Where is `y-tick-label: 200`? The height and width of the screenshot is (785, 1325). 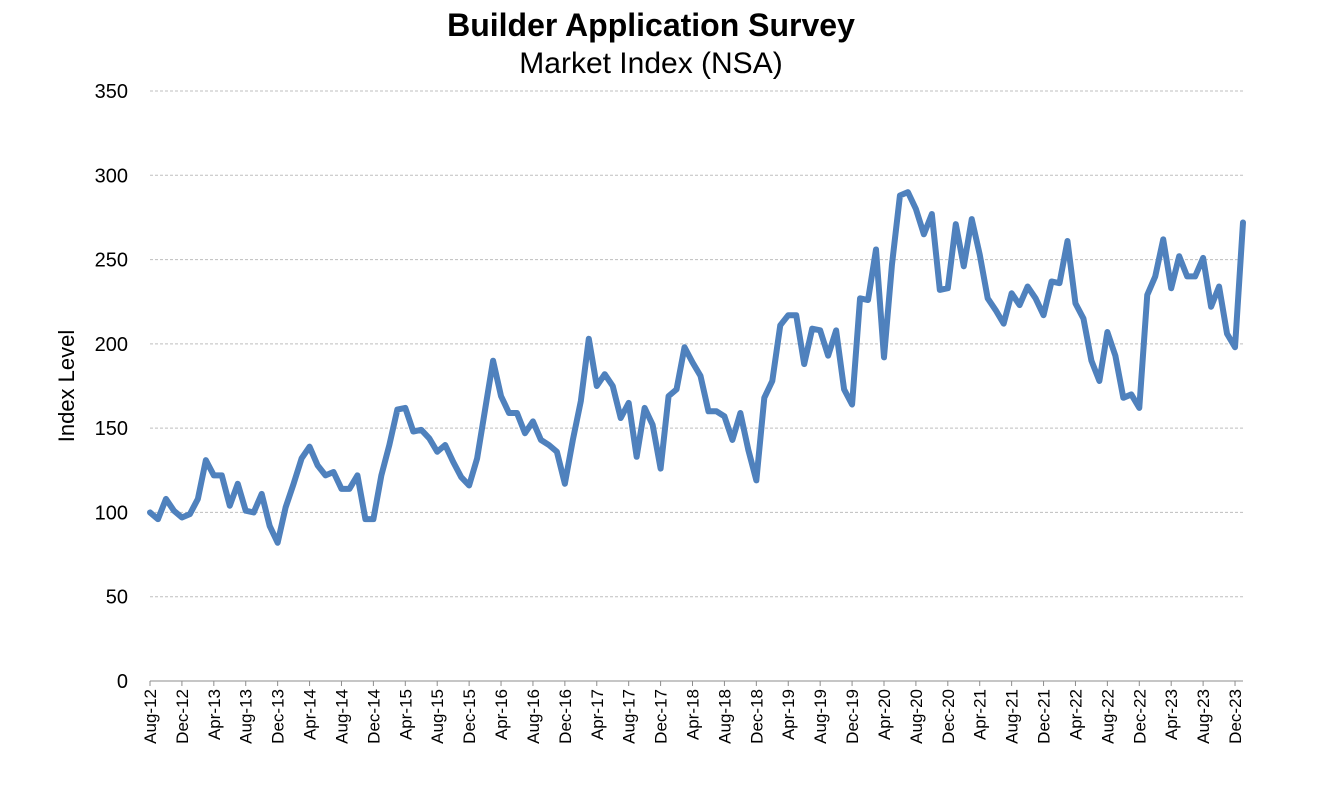
y-tick-label: 200 is located at coordinates (111, 345).